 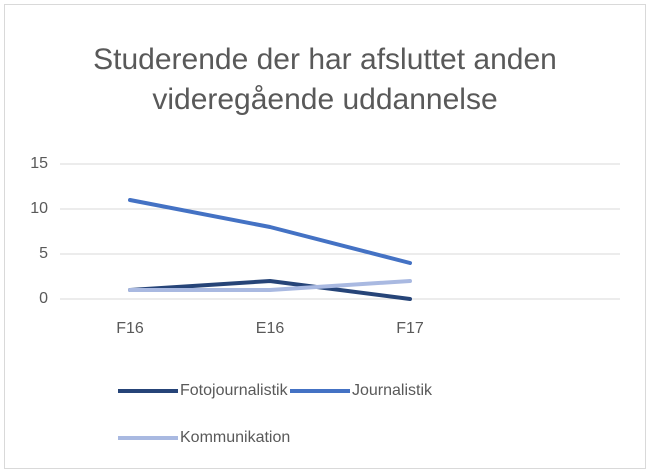 What do you see at coordinates (43, 298) in the screenshot?
I see `y-tick-label: 0` at bounding box center [43, 298].